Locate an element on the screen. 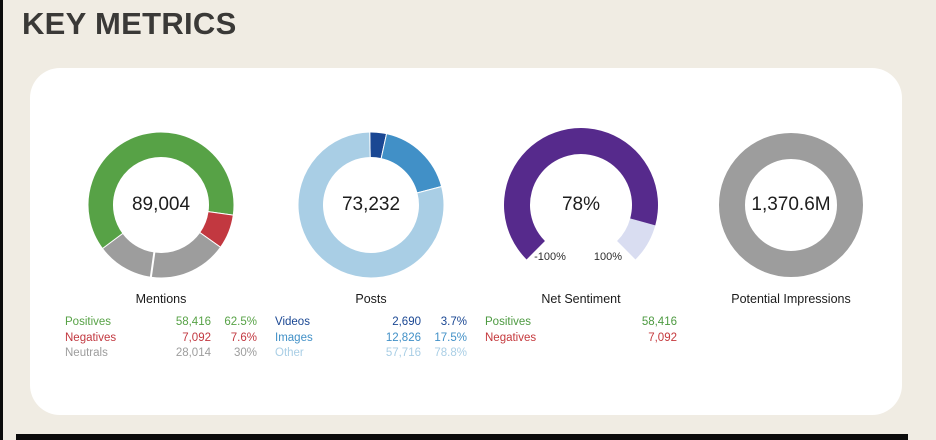  potential-impressions-chart: 1,370.6M is located at coordinates (791, 205).